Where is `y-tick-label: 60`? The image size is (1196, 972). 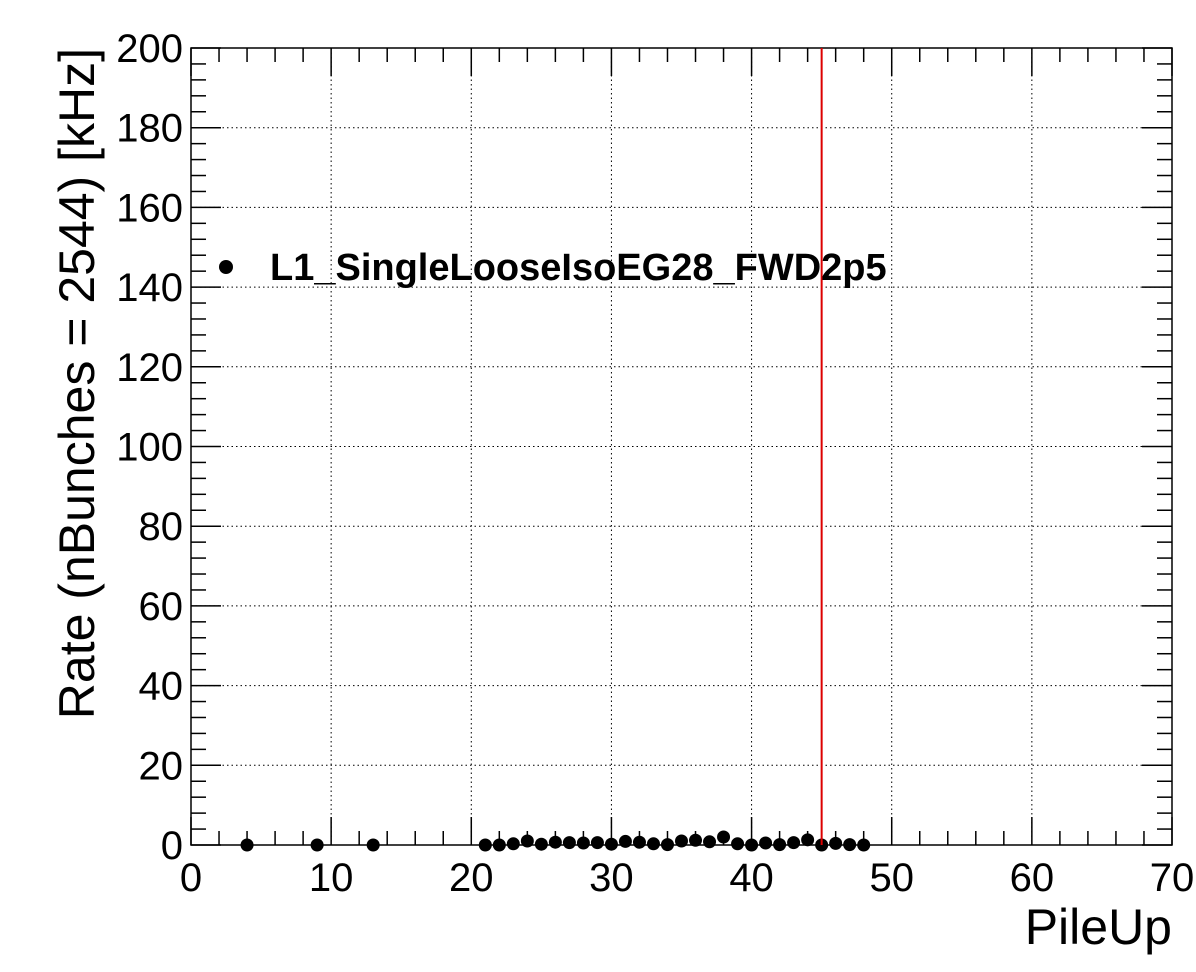
y-tick-label: 60 is located at coordinates (161, 607).